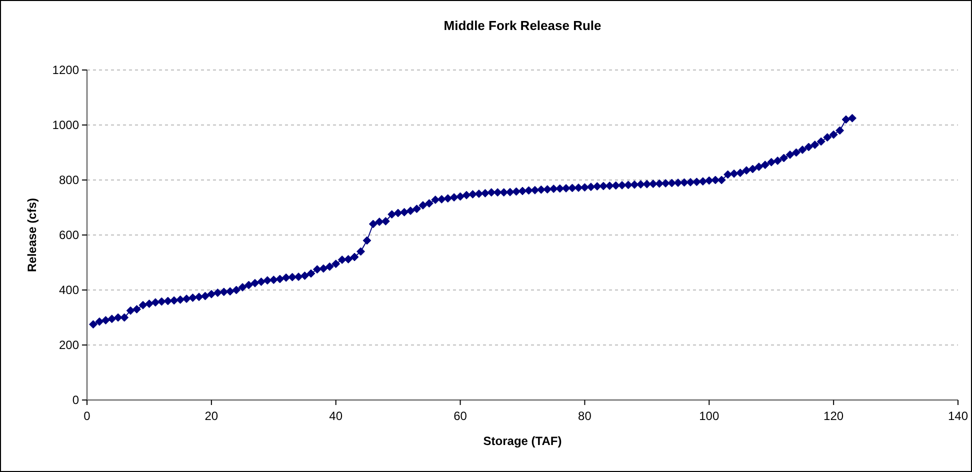  I want to click on y-tick-label: 1000, so click(66, 125).